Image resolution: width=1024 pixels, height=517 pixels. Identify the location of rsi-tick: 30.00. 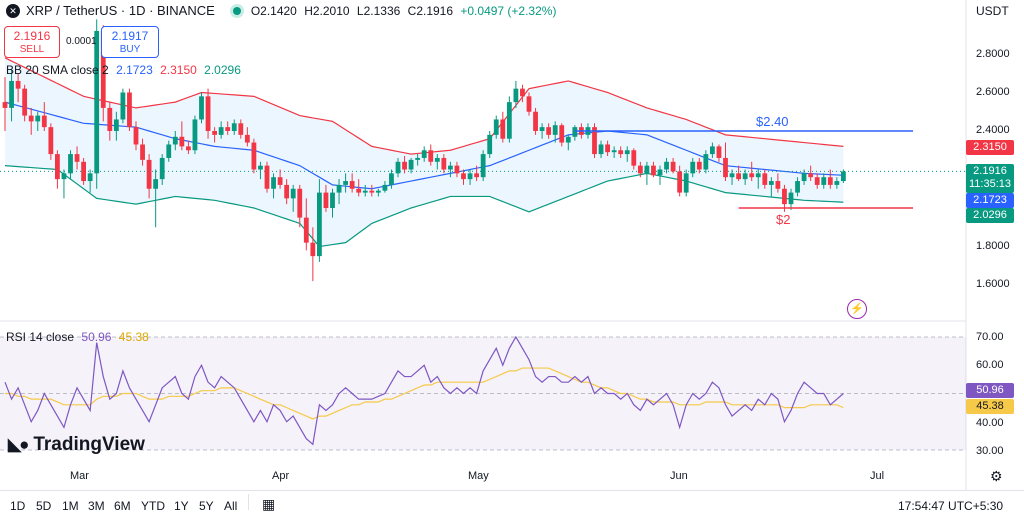
(990, 451).